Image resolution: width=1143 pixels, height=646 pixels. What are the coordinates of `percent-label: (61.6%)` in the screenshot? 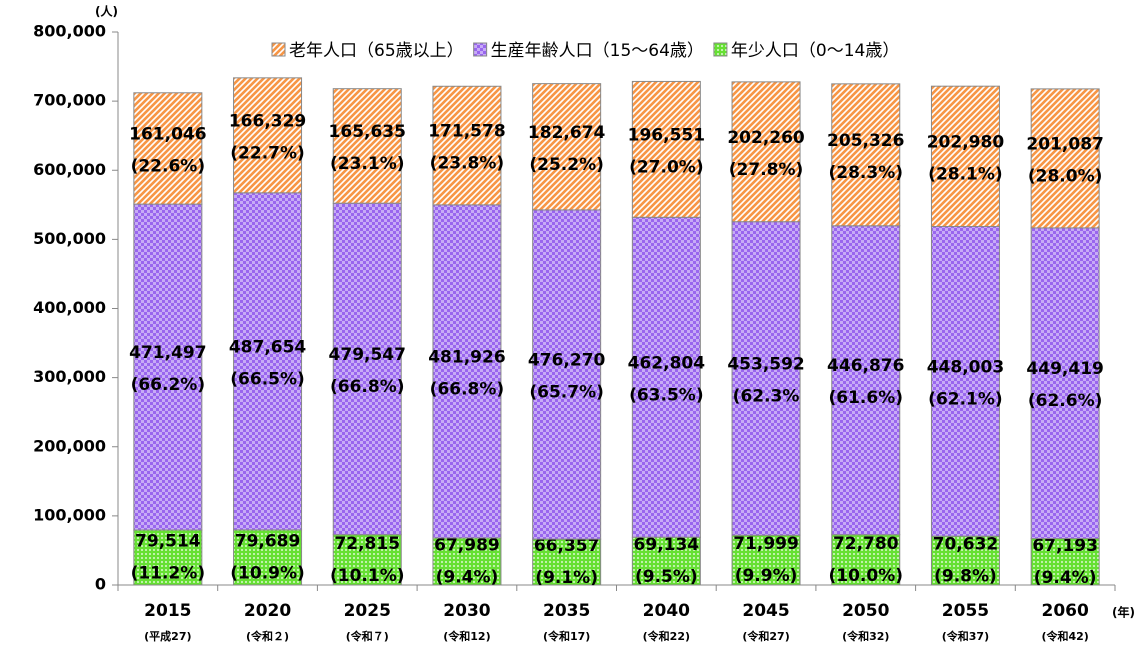 It's located at (865, 398).